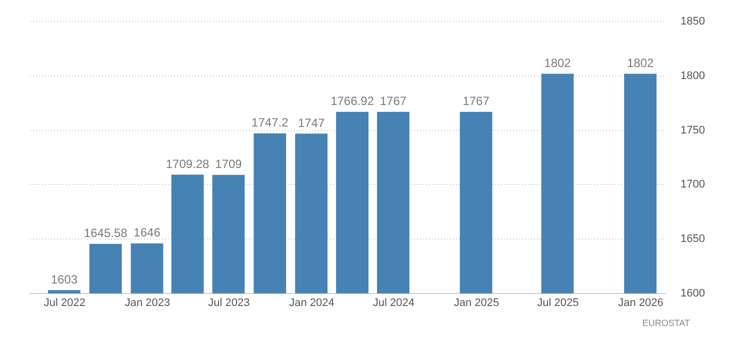  Describe the element at coordinates (693, 239) in the screenshot. I see `y-tick-label: 1650` at that location.